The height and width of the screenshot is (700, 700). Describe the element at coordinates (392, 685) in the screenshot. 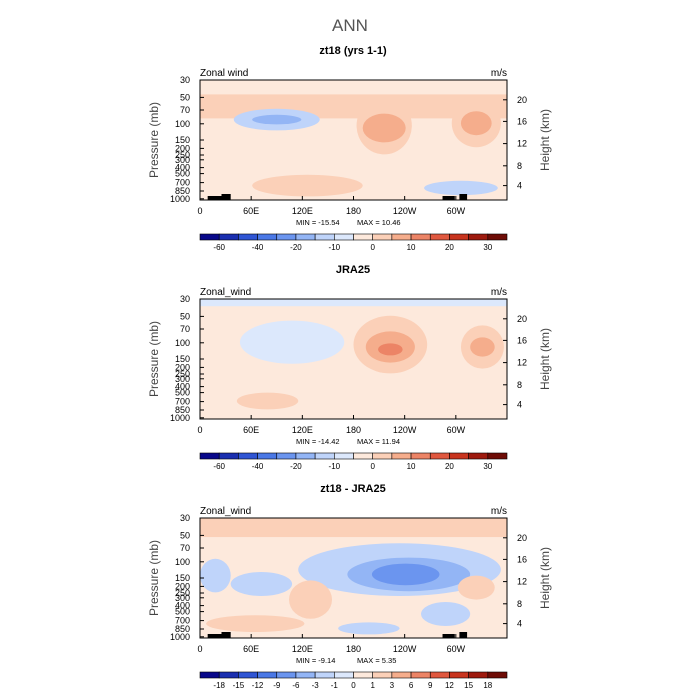

I see `colorbar-label: 3` at that location.